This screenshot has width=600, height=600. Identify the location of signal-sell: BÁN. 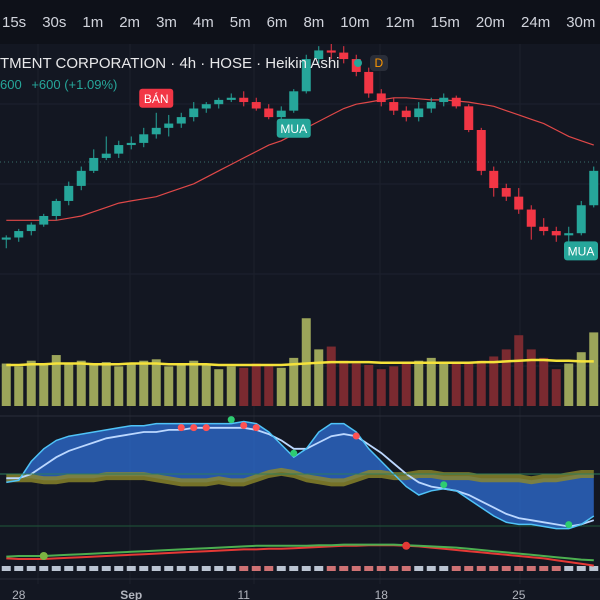
(156, 98).